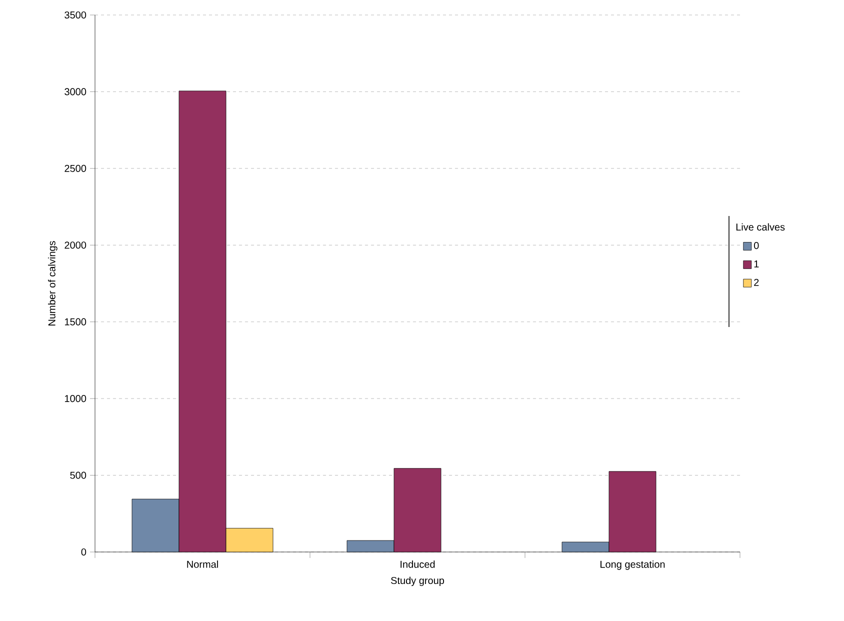 This screenshot has width=844, height=621. What do you see at coordinates (756, 282) in the screenshot?
I see `legend-label: 2` at bounding box center [756, 282].